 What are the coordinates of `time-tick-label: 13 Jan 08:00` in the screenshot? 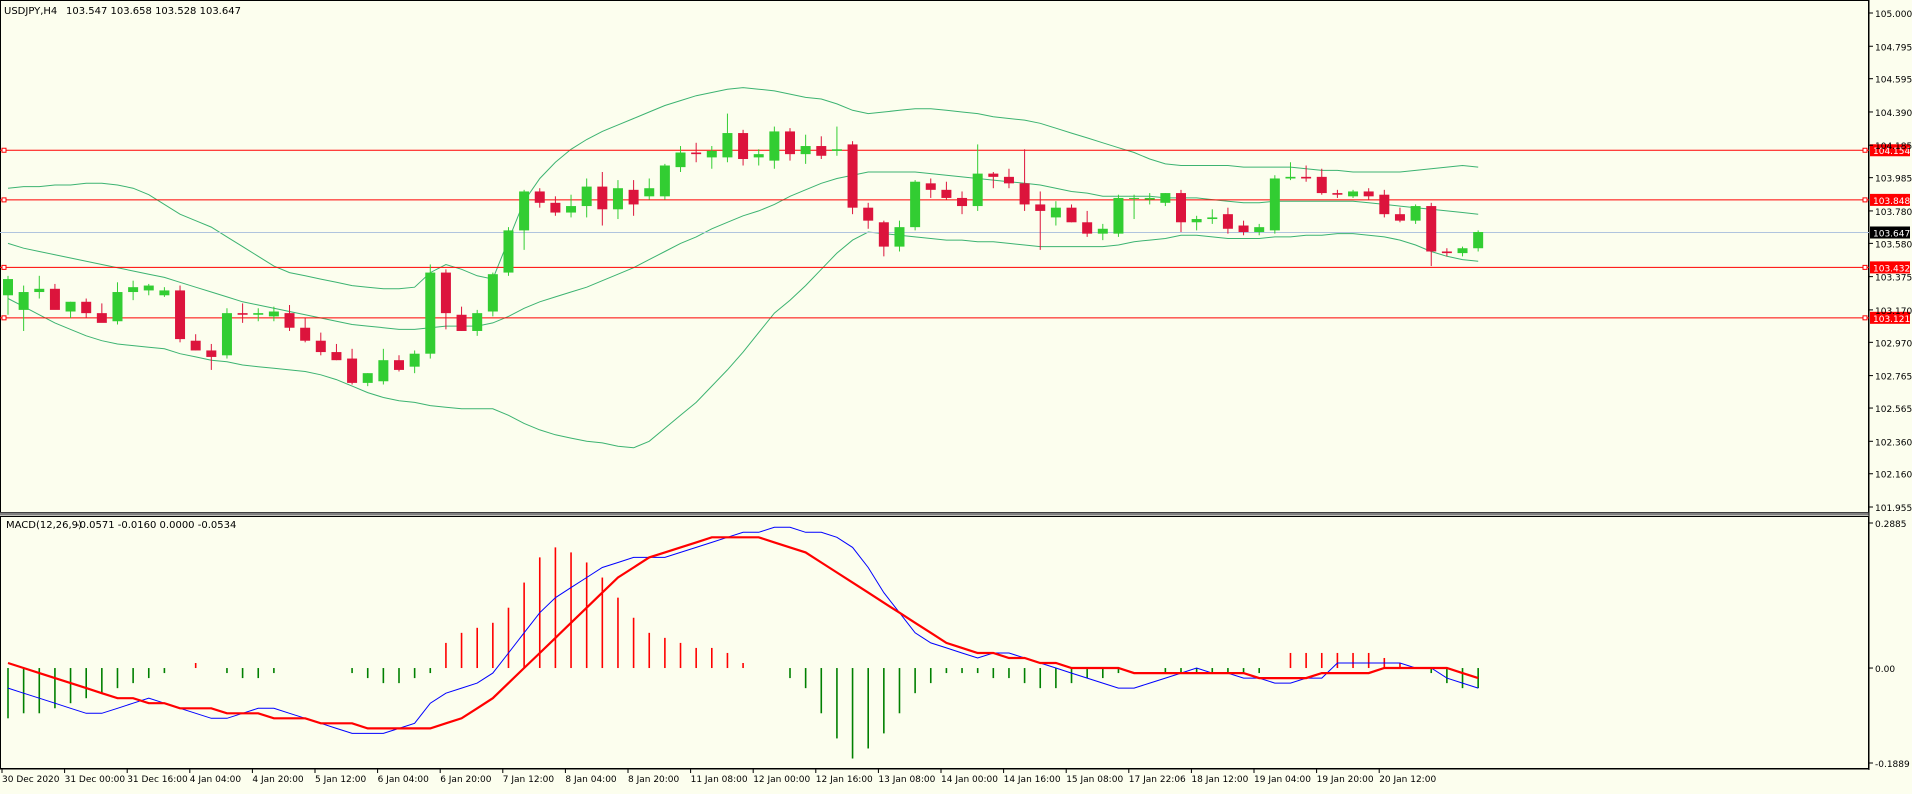 It's located at (906, 780).